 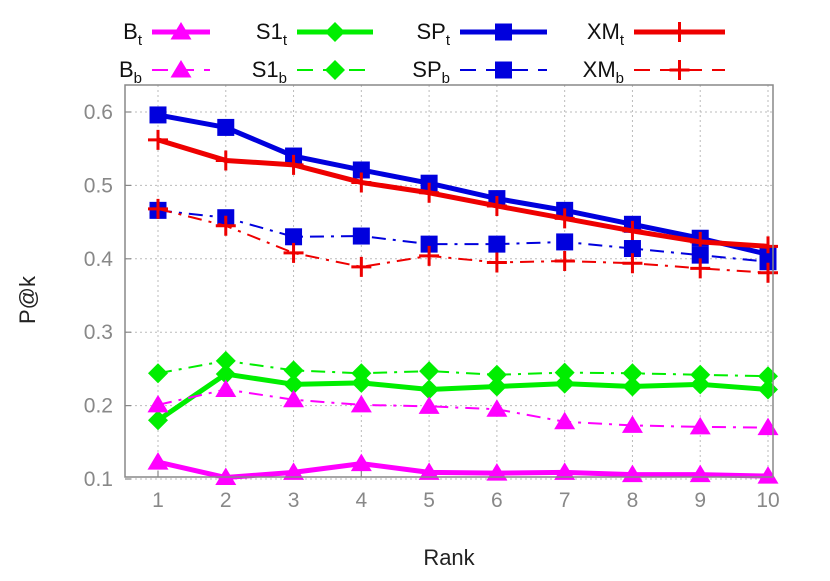 What do you see at coordinates (481, 34) in the screenshot?
I see `legend-entry: SPt` at bounding box center [481, 34].